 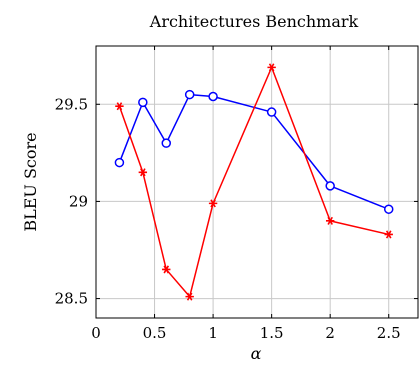 I want to click on x-tick-label: 0.5, so click(x=155, y=333).